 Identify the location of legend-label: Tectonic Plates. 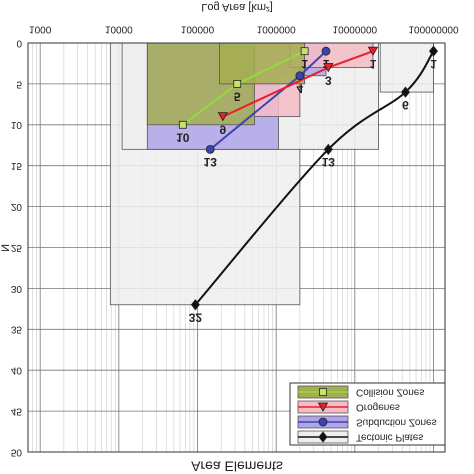
(389, 436).